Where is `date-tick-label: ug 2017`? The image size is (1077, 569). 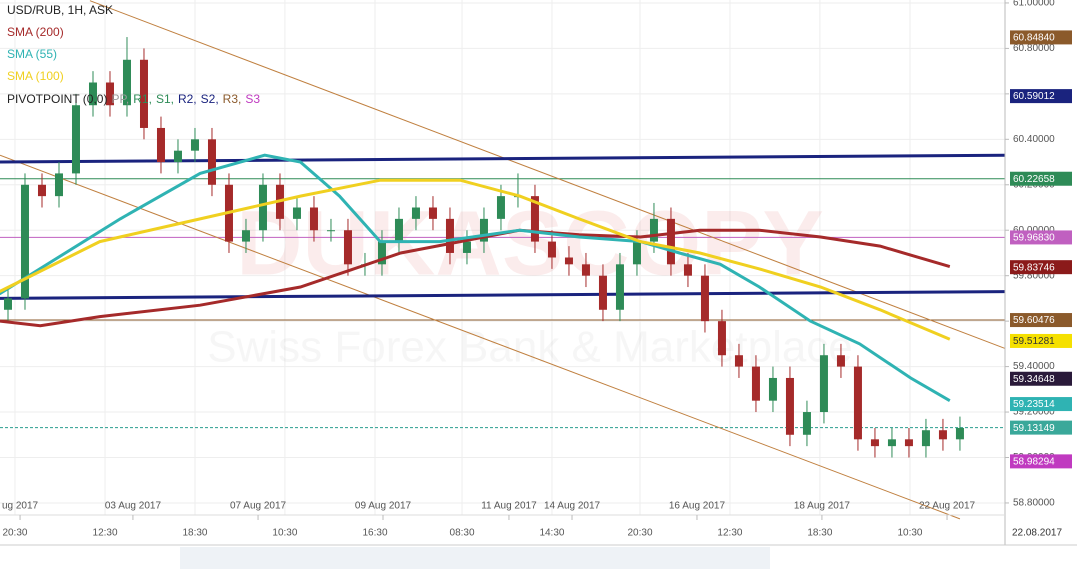 date-tick-label: ug 2017 is located at coordinates (20, 506).